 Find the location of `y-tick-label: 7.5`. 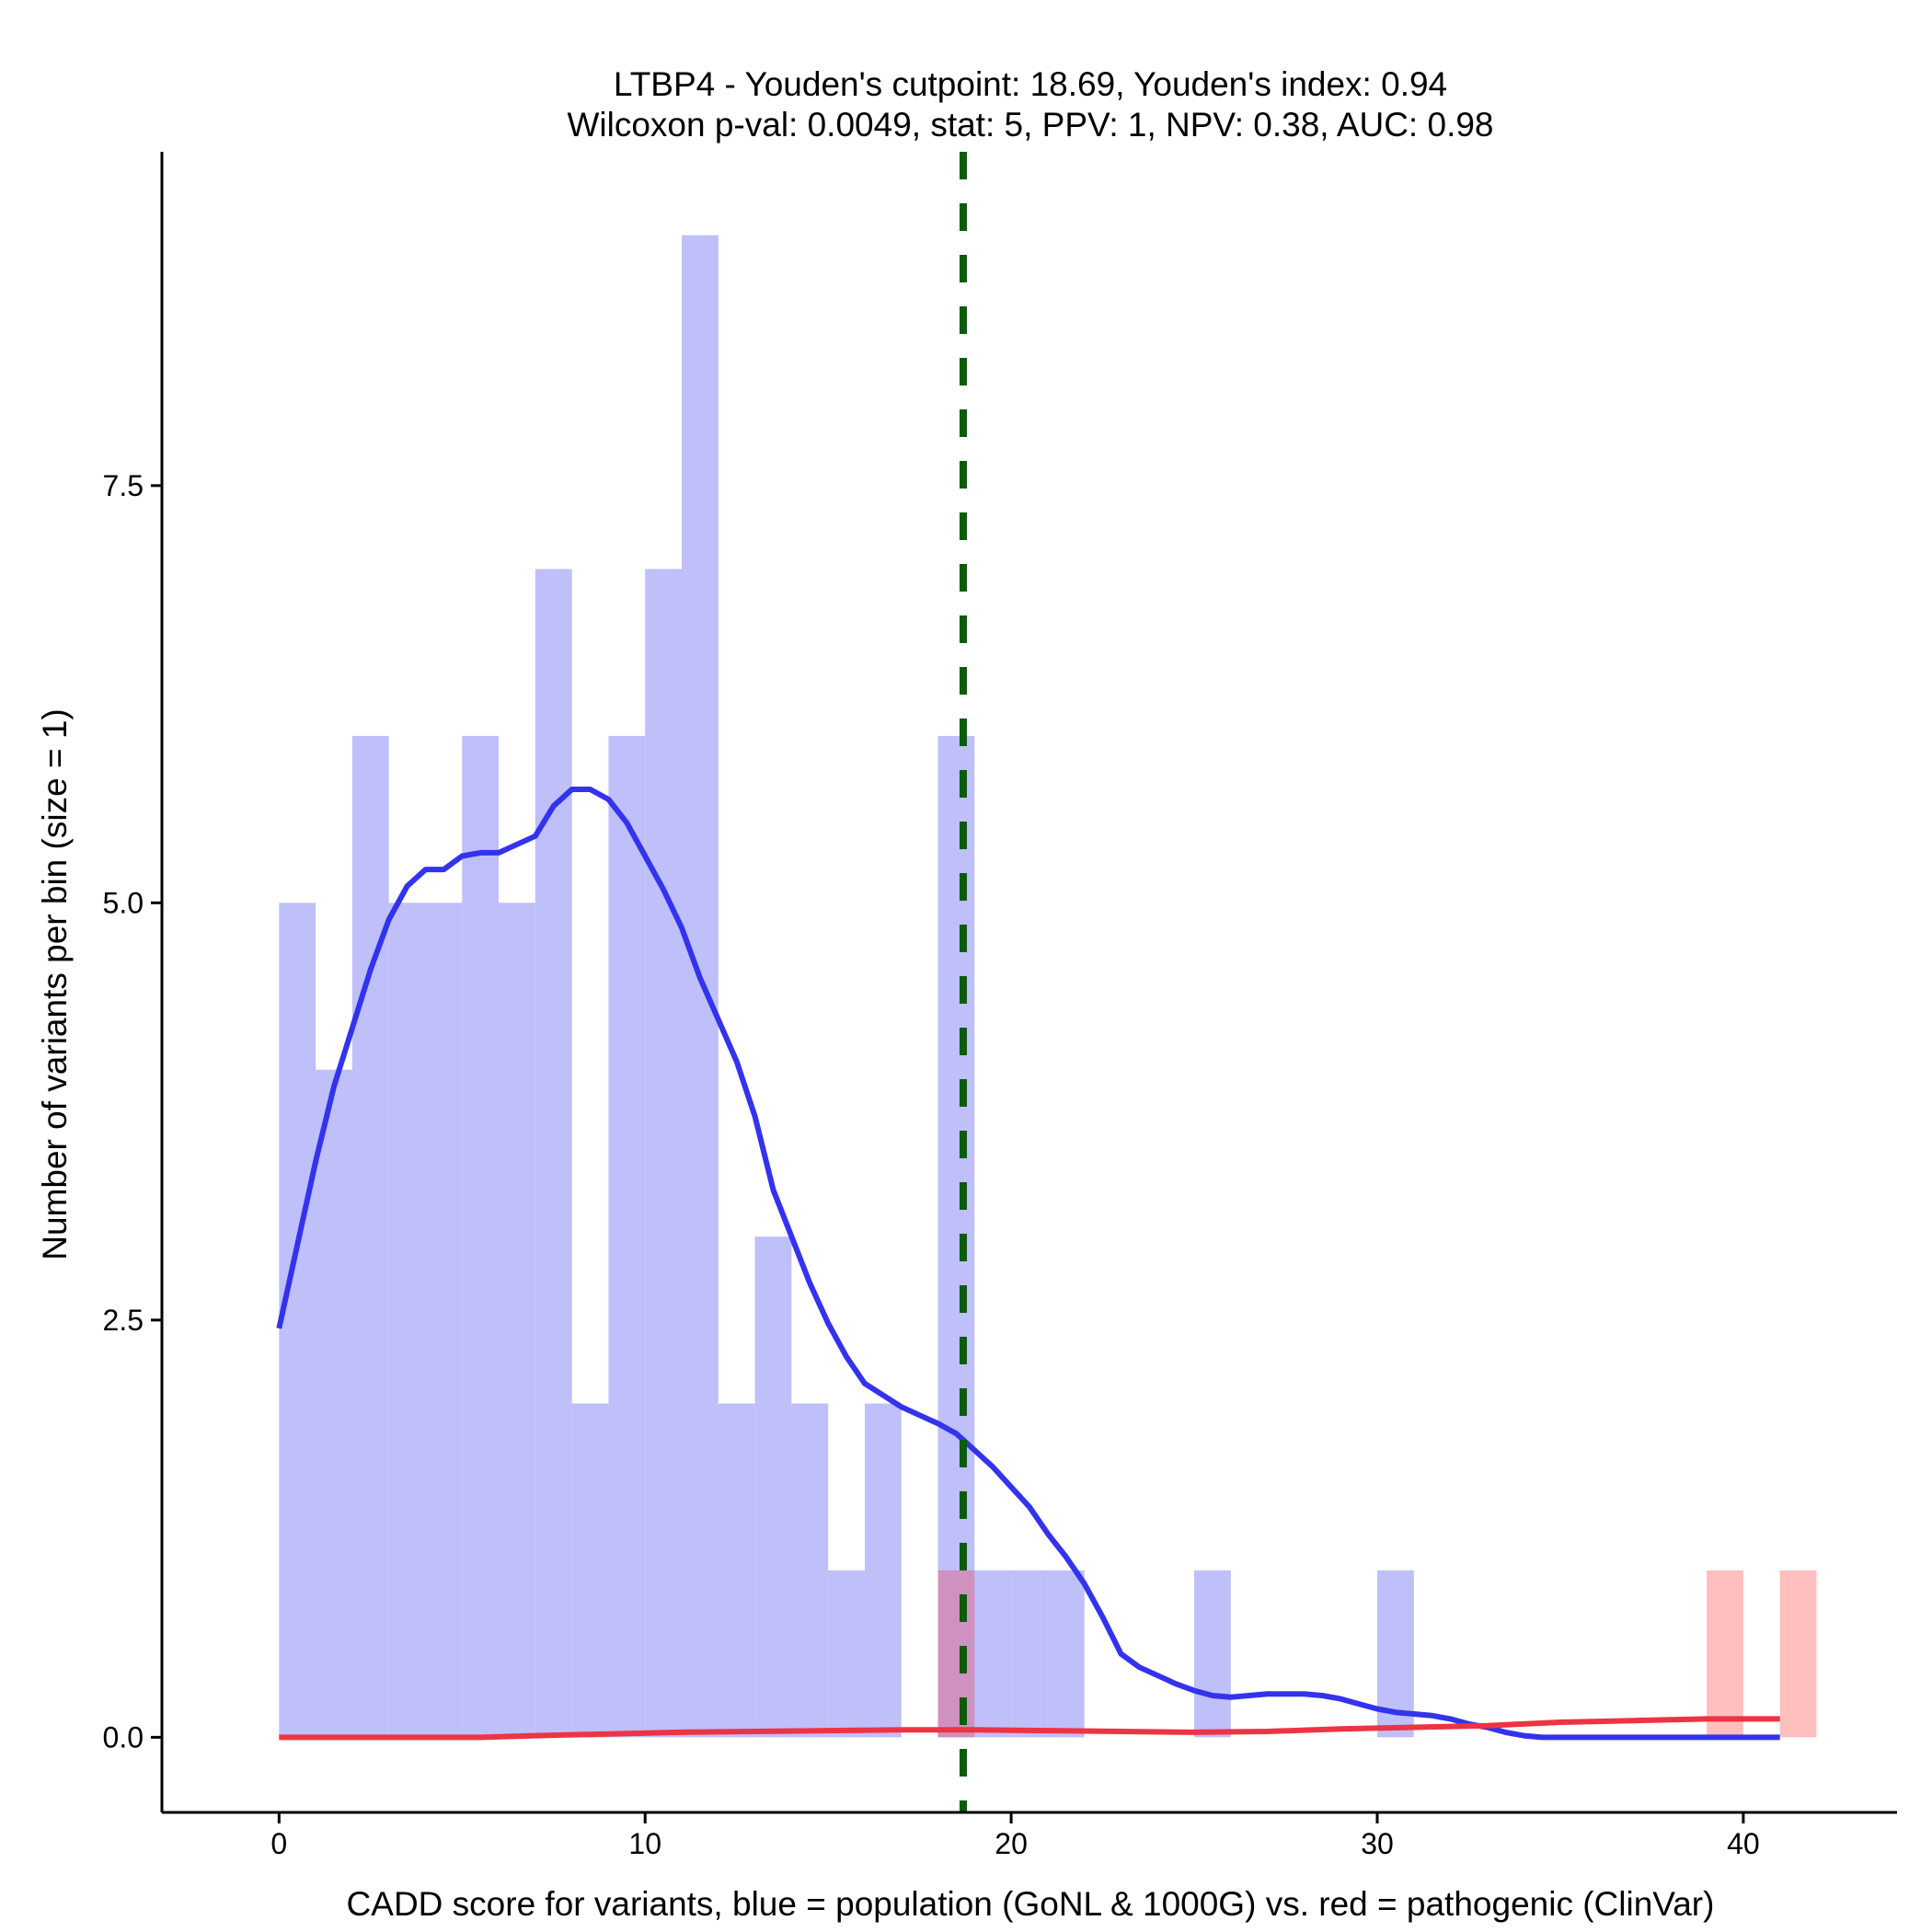

y-tick-label: 7.5 is located at coordinates (123, 485).